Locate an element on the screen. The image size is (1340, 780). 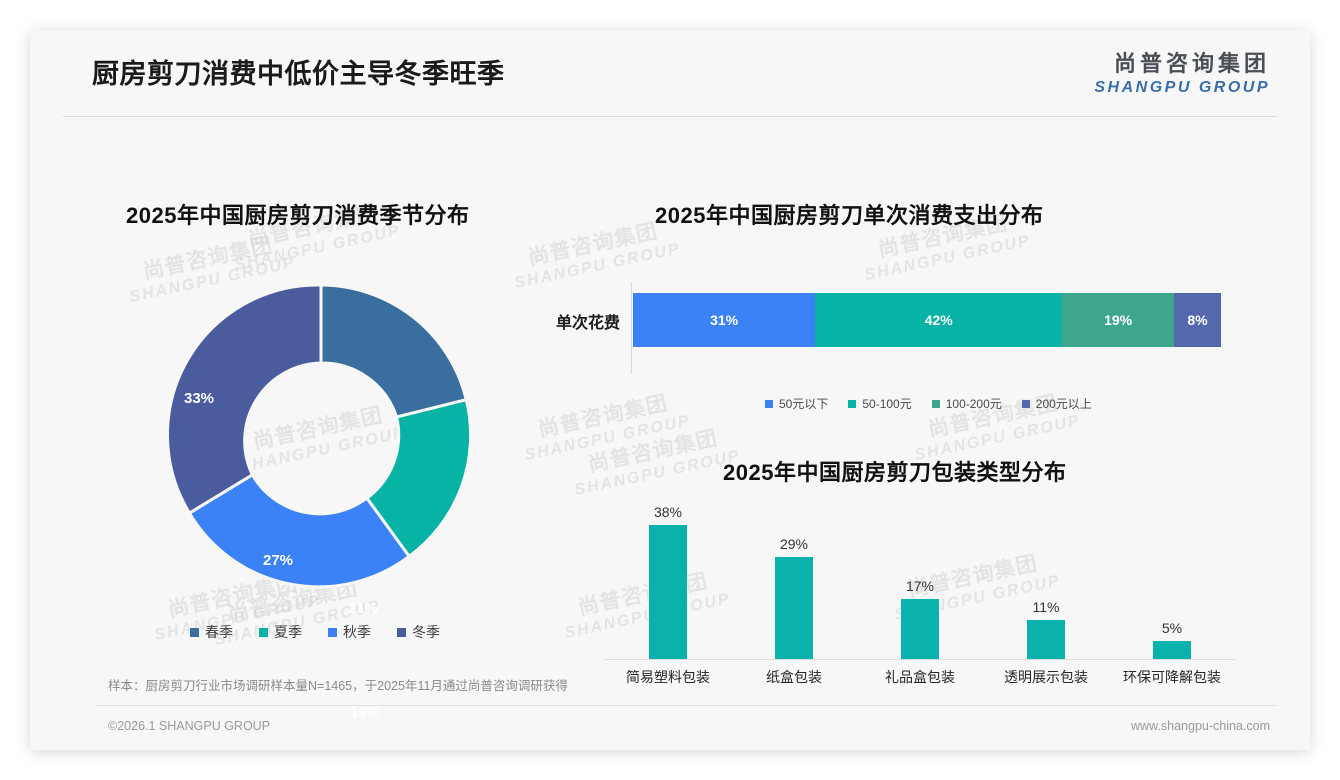
bar-column: 11% is located at coordinates (1046, 577).